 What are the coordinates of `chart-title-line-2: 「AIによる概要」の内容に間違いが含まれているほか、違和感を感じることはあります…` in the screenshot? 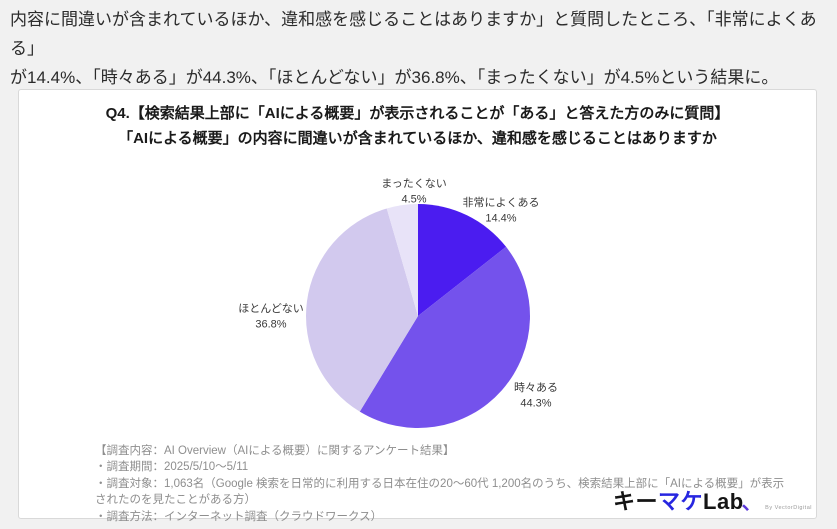 It's located at (417, 138).